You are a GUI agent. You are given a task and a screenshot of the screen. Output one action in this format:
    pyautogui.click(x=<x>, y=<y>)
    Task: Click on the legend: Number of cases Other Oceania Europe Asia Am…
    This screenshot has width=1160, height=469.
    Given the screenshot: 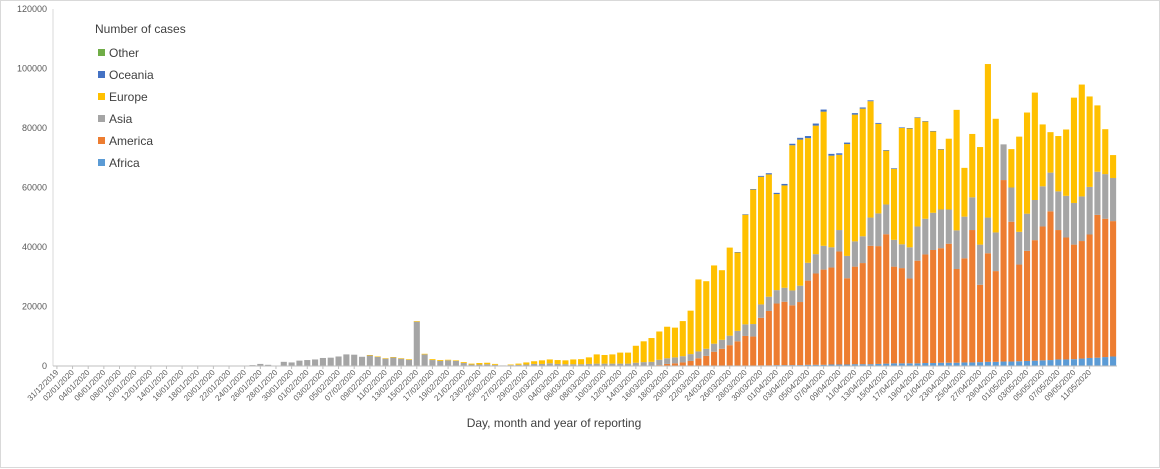 What is the action you would take?
    pyautogui.click(x=140, y=96)
    